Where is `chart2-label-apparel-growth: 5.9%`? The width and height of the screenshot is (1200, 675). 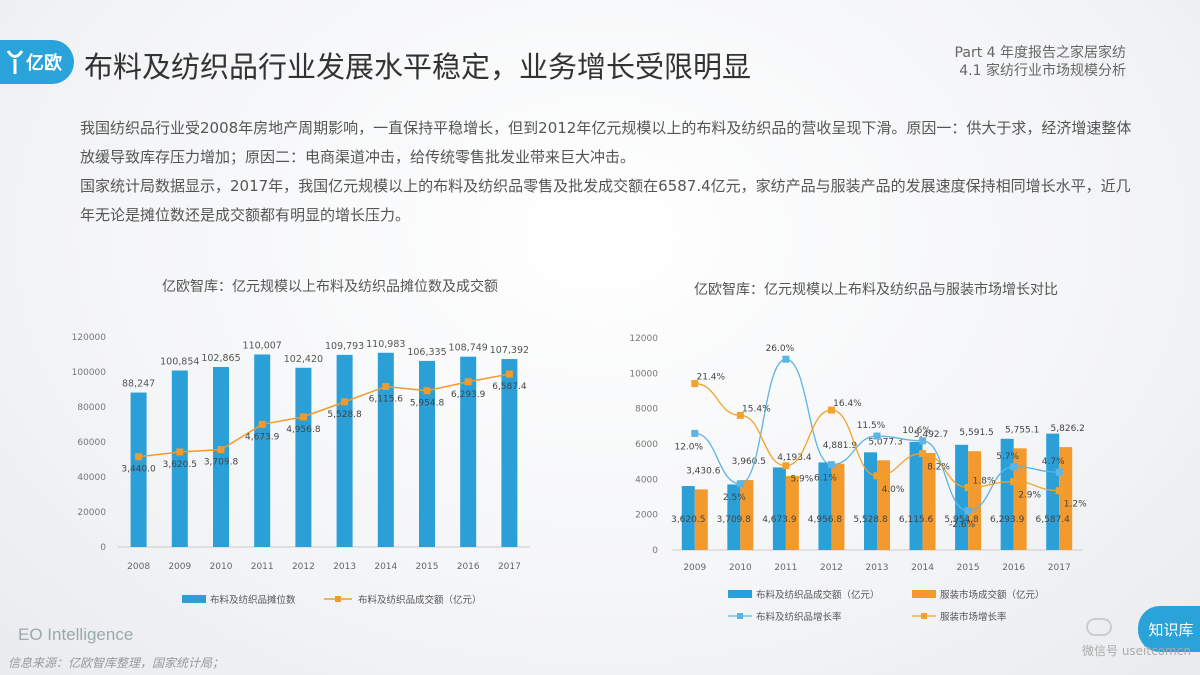 chart2-label-apparel-growth: 5.9% is located at coordinates (801, 480).